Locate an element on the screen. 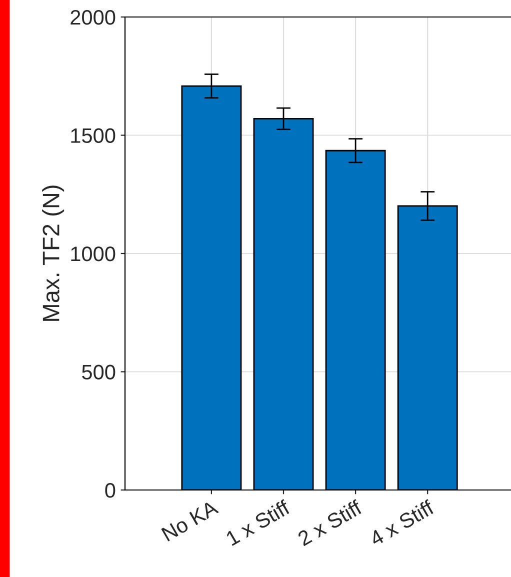  y-tick-label: 500 is located at coordinates (99, 372).